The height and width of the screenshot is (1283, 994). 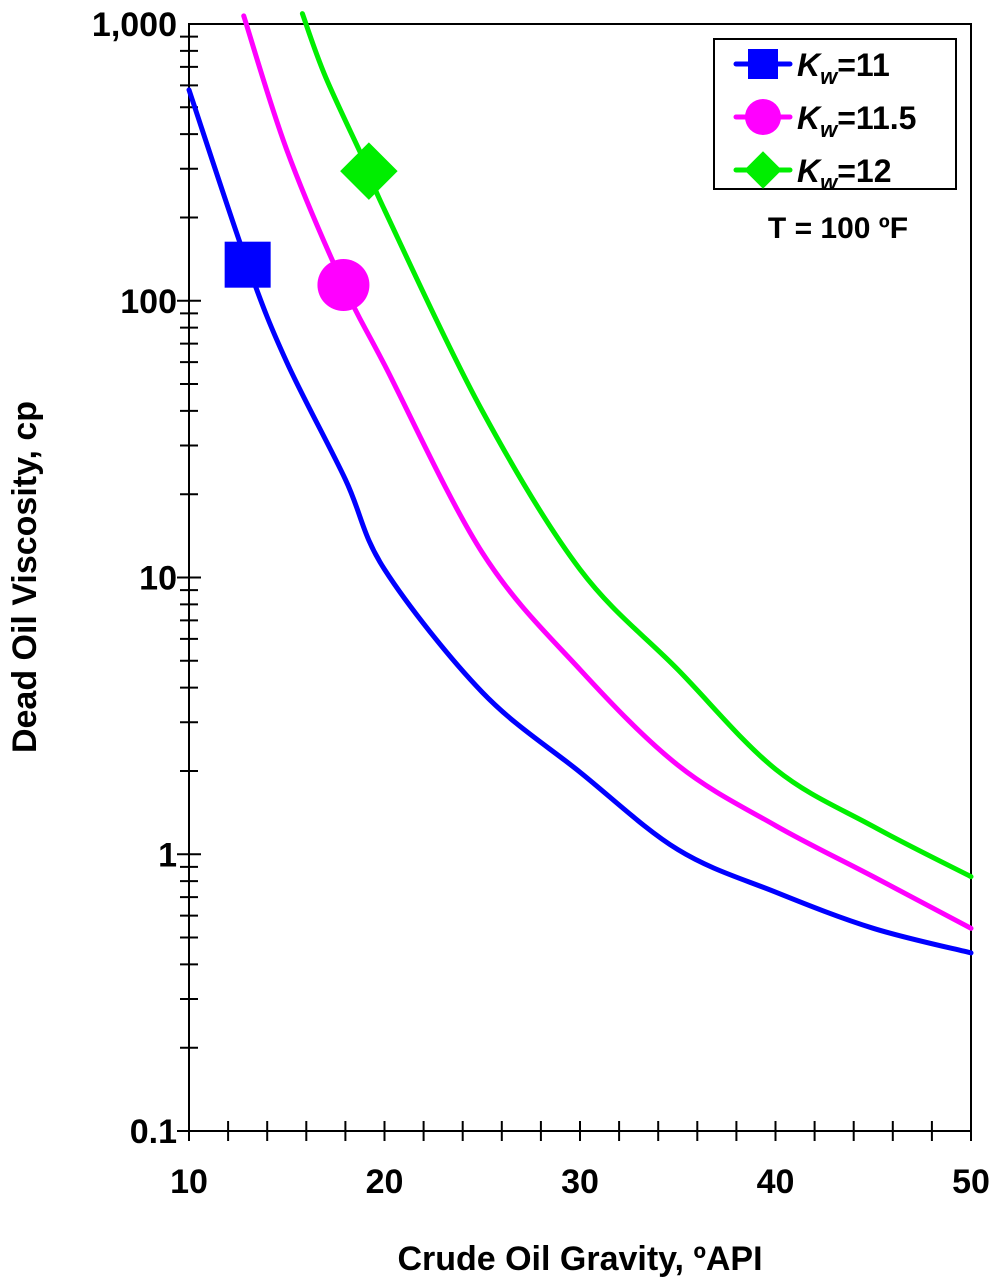 What do you see at coordinates (856, 121) in the screenshot?
I see `legend-label: Kw=11.5` at bounding box center [856, 121].